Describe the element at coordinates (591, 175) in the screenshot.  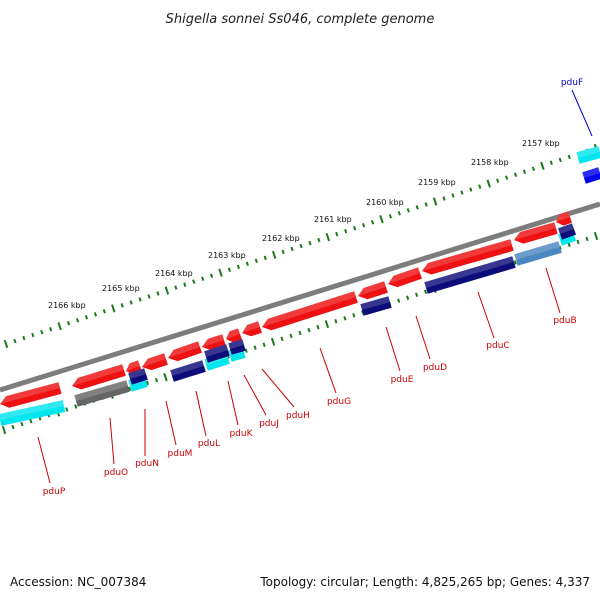
I see `pduF-feature` at that location.